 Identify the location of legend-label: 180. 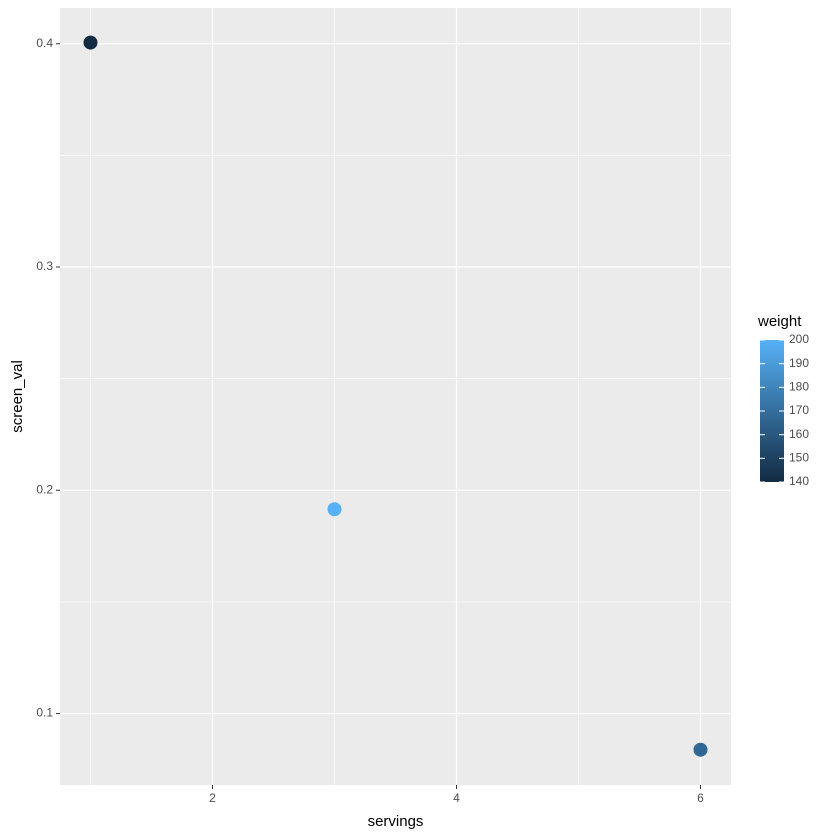
(799, 387).